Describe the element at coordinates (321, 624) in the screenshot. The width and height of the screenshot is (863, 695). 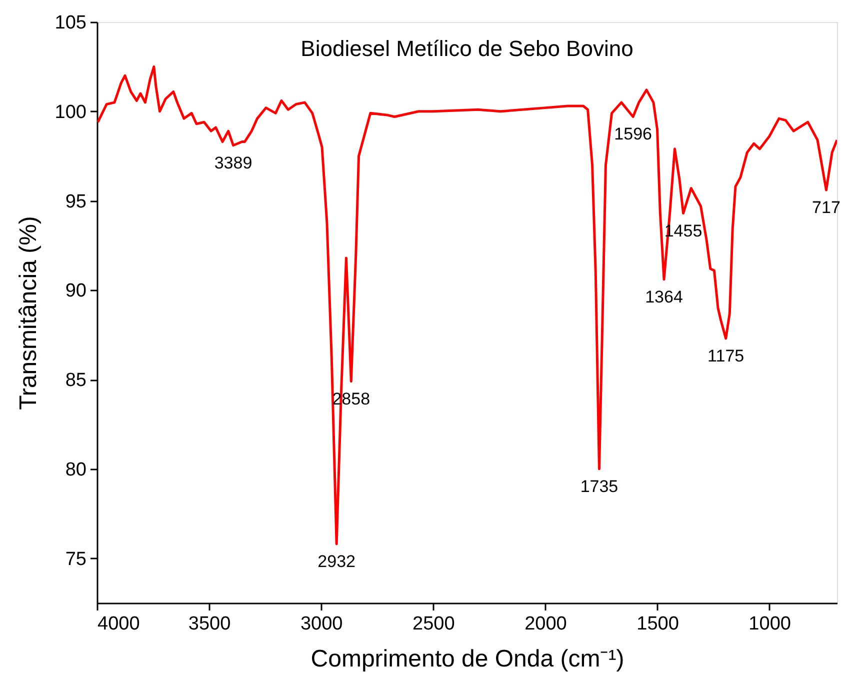
I see `x-tick-label: 3000` at that location.